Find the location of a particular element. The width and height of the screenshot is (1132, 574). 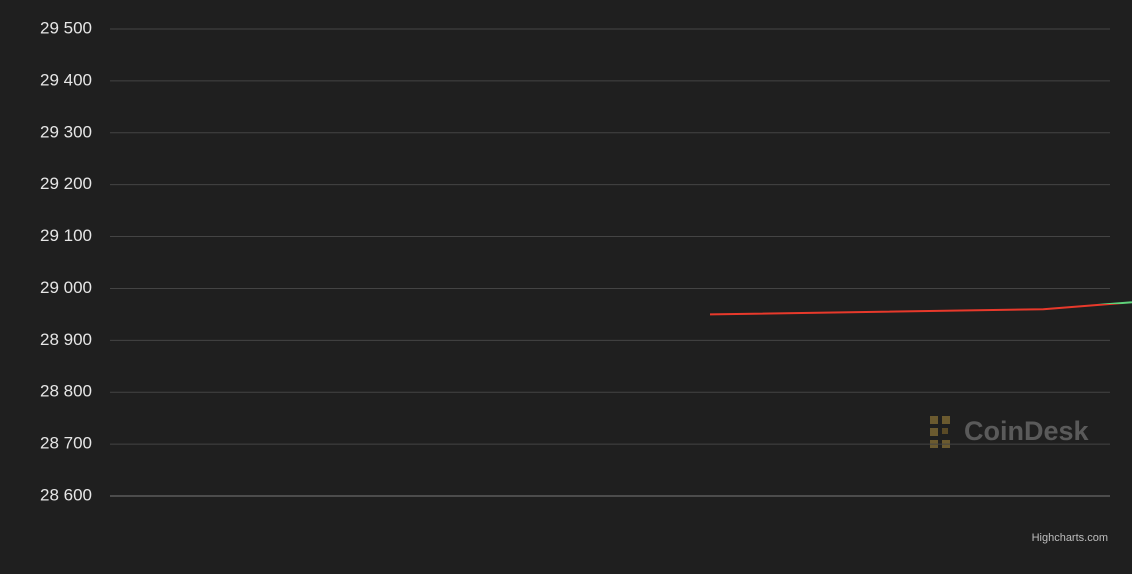

y-tick-label: 29 400 is located at coordinates (66, 79).